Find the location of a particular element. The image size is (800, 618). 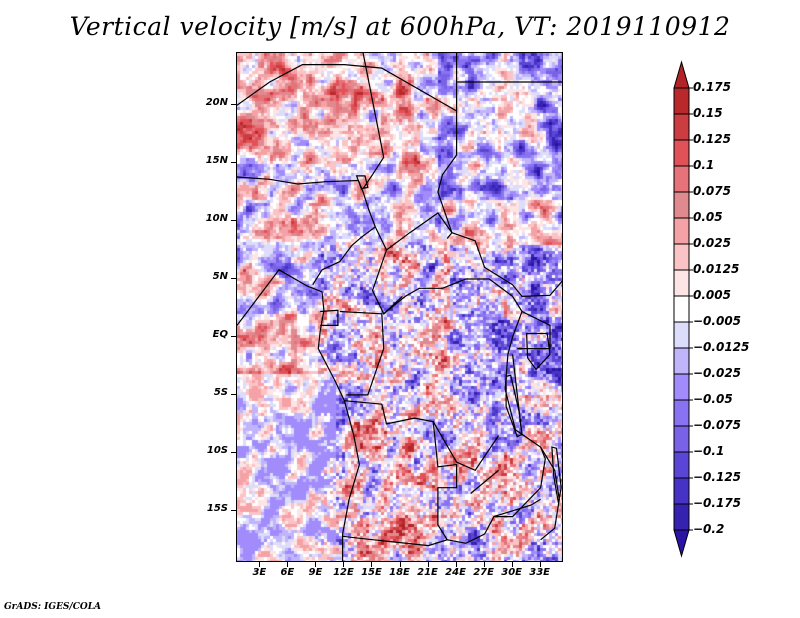

colorbar-label: −0.0125 is located at coordinates (721, 347).